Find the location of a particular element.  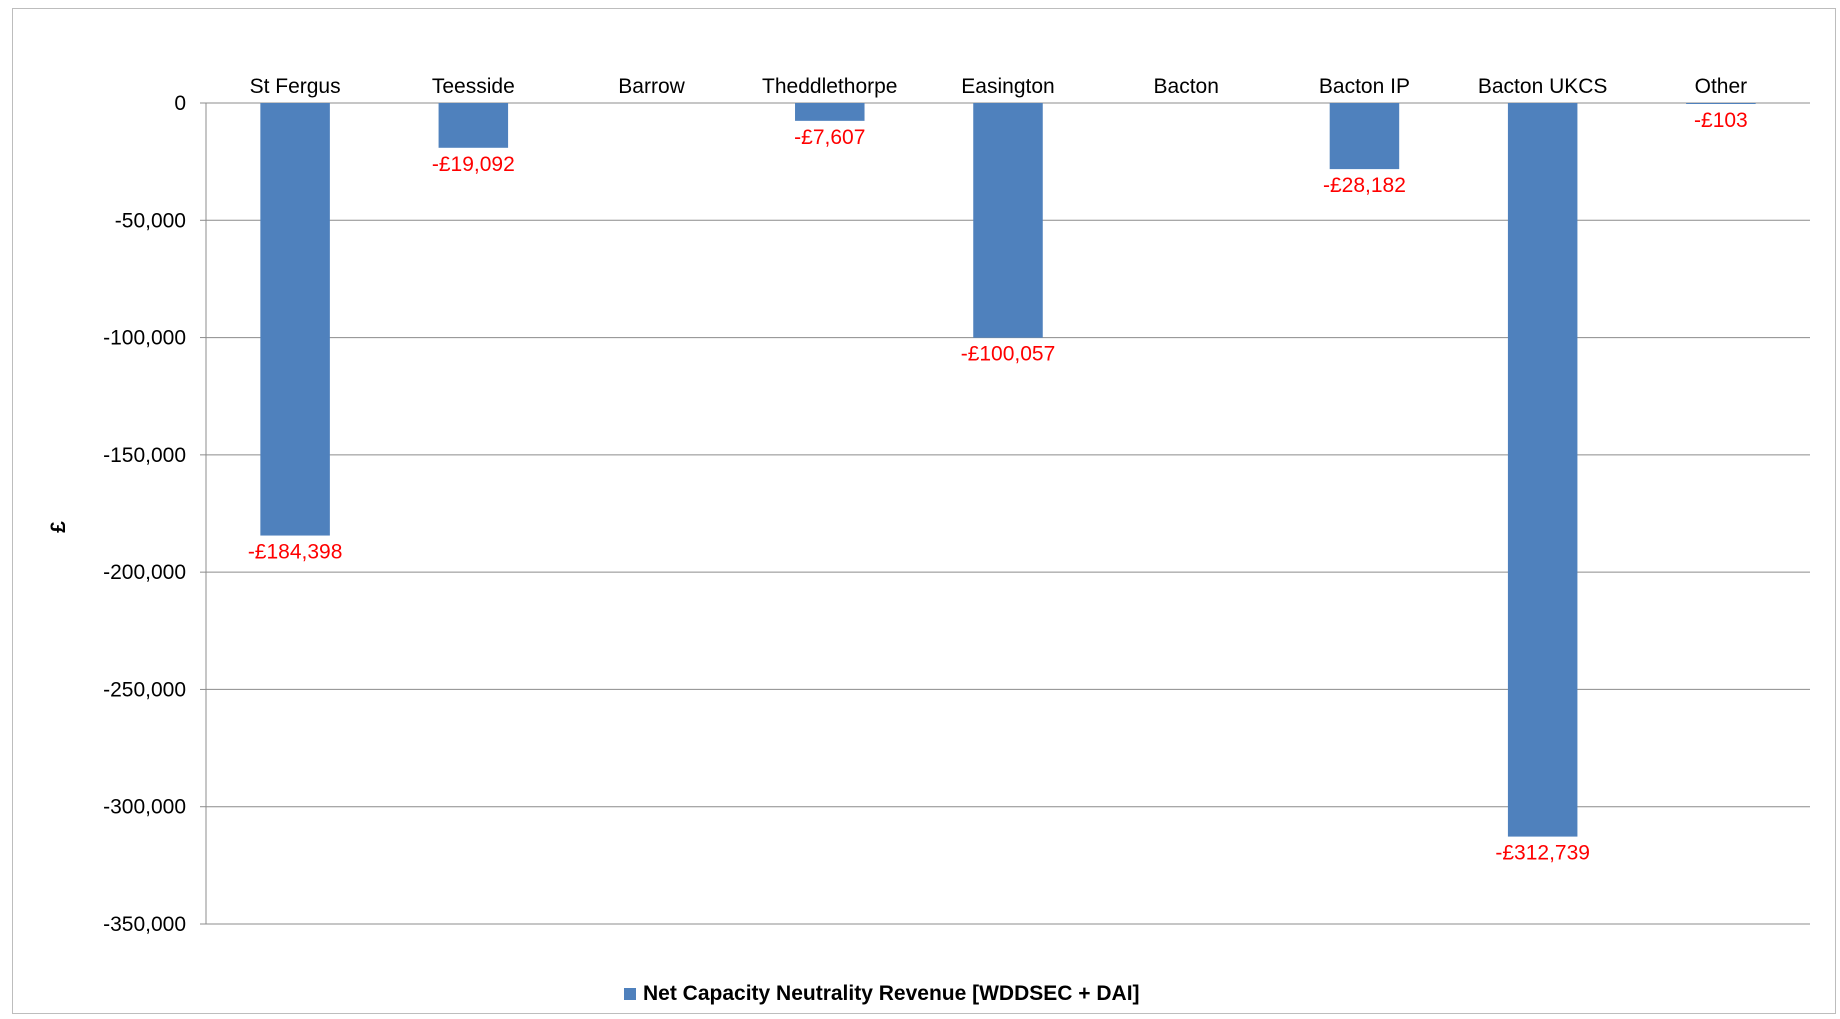

y-tick-label: -300,000 is located at coordinates (144, 807).